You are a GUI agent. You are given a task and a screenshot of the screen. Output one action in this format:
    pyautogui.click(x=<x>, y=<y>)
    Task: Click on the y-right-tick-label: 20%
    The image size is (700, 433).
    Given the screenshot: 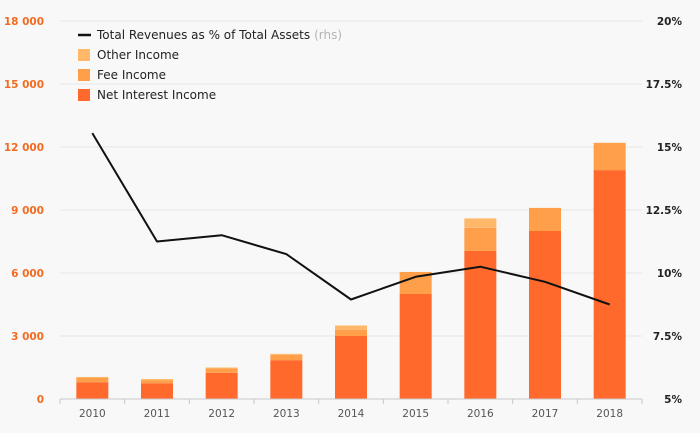 What is the action you would take?
    pyautogui.click(x=670, y=22)
    